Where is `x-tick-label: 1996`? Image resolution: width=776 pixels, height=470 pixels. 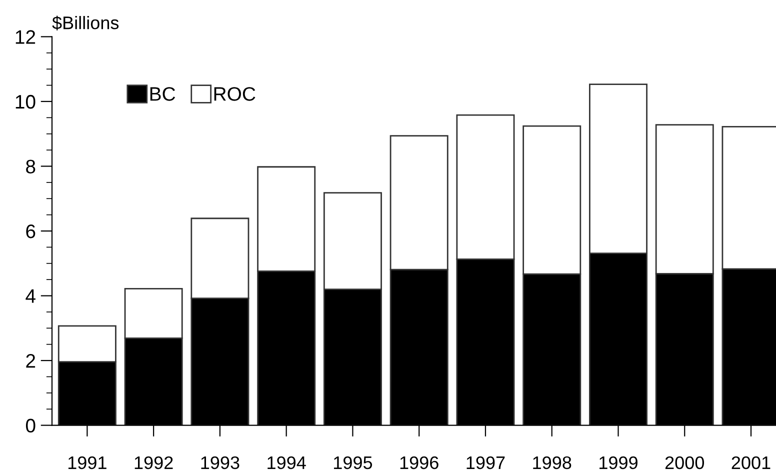
x-tick-label: 1996 is located at coordinates (419, 463).